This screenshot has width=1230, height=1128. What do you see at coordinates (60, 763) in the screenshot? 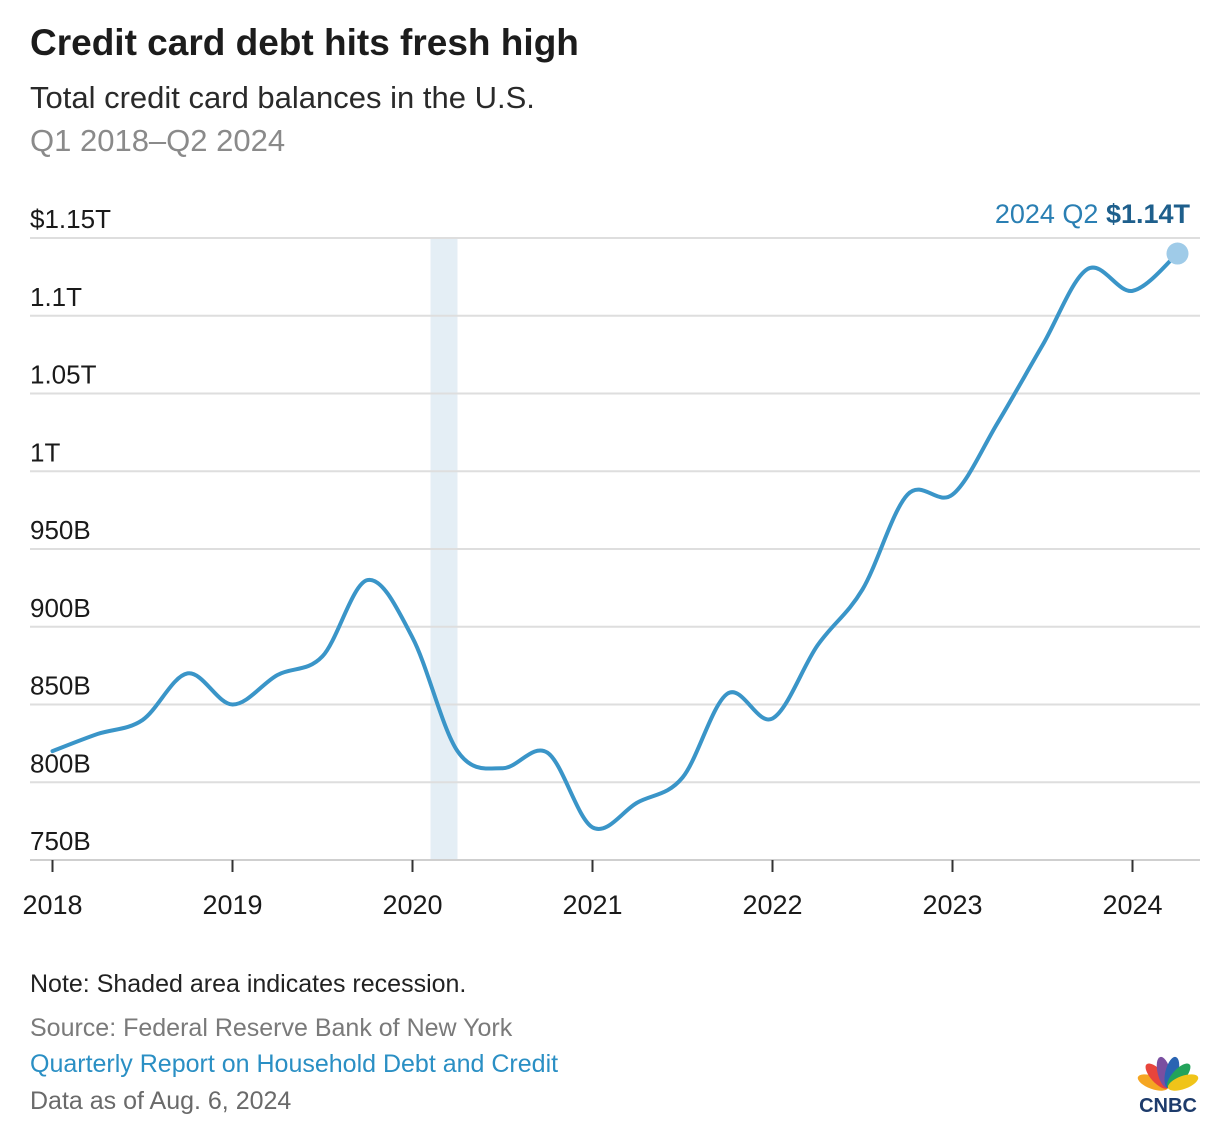
I see `y-tick-label: 800B` at bounding box center [60, 763].